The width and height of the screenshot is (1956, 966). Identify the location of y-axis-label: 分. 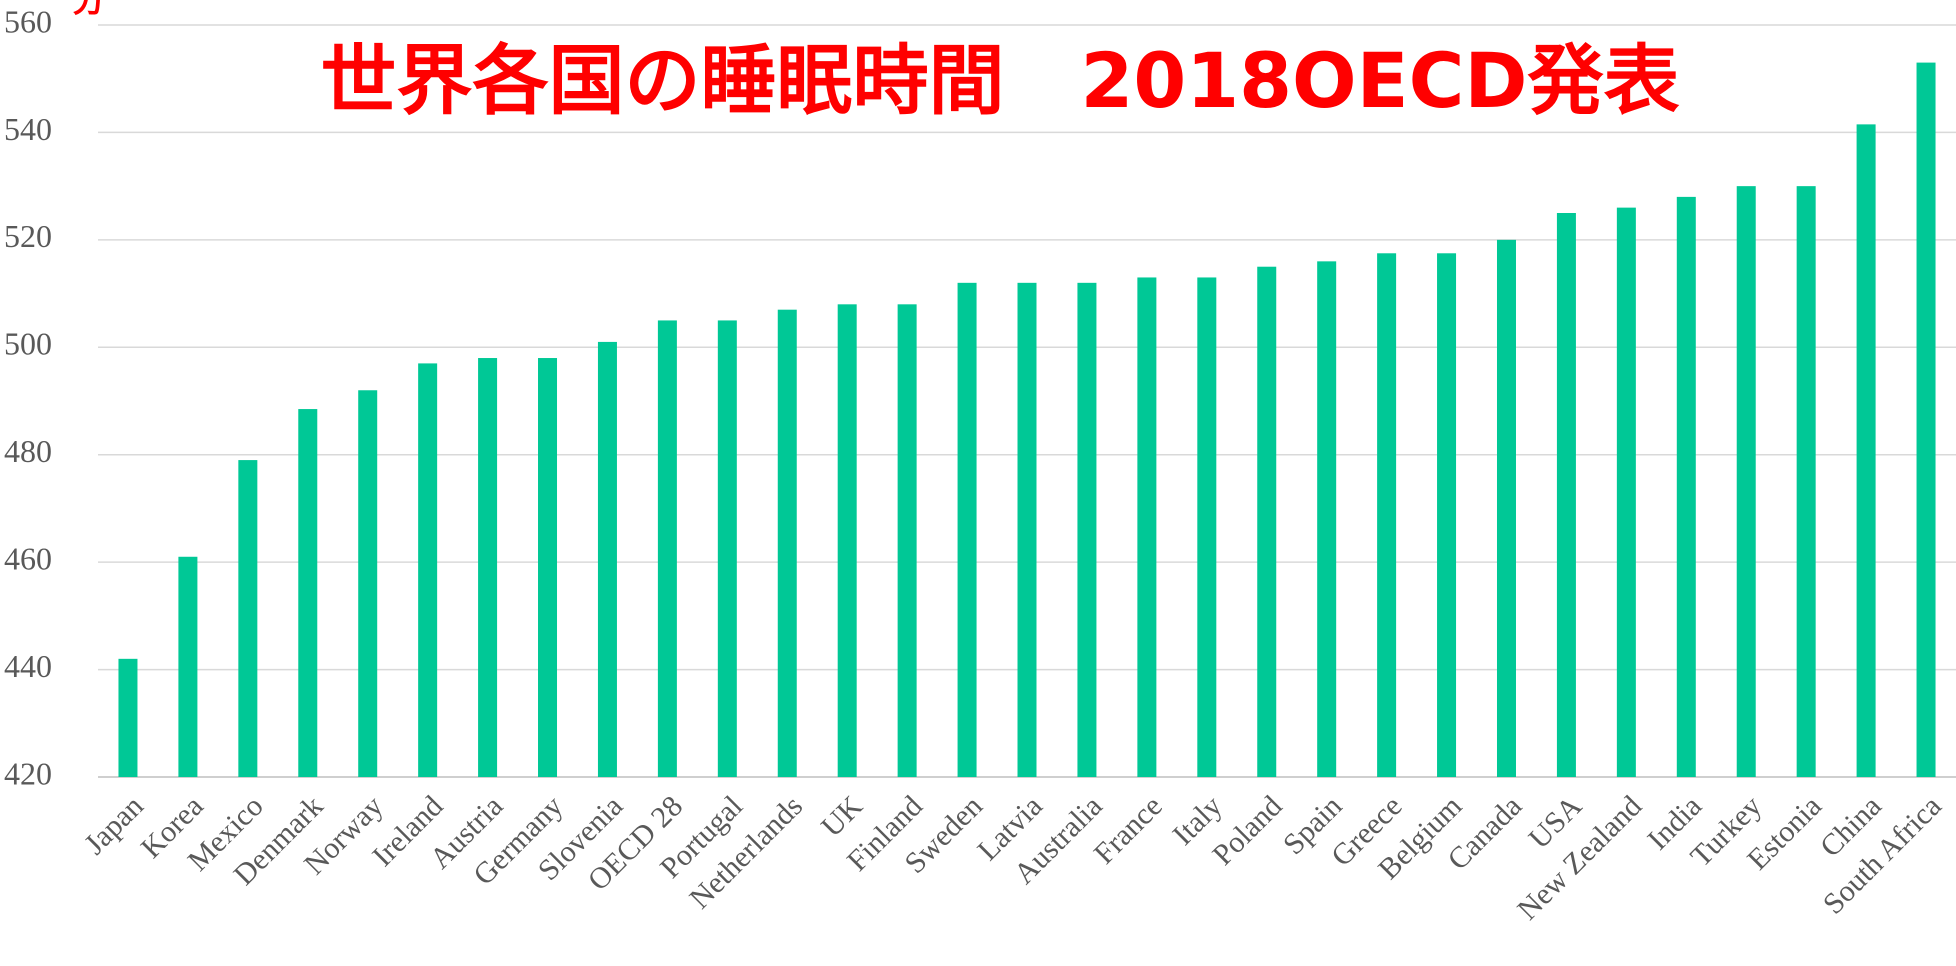
(89, 10).